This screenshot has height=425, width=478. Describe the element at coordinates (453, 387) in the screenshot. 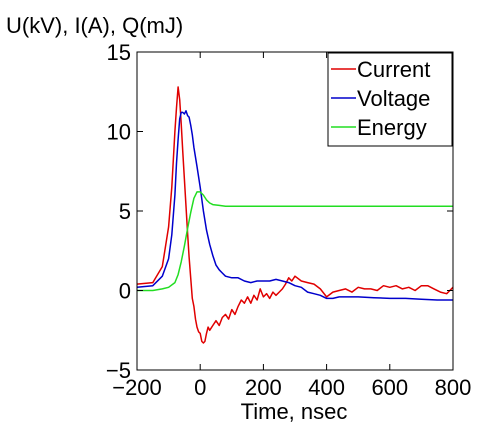

I see `x-tick-label: 800` at that location.